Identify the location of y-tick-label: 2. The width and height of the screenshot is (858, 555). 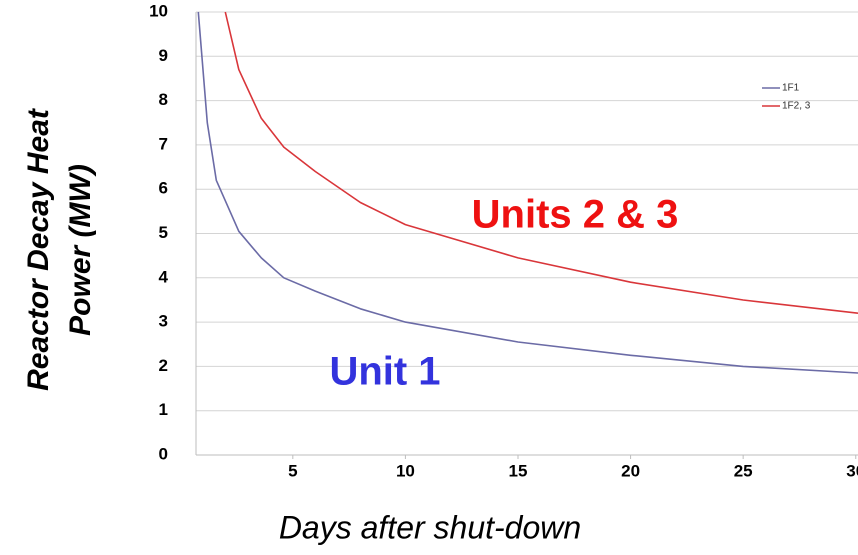
(163, 365).